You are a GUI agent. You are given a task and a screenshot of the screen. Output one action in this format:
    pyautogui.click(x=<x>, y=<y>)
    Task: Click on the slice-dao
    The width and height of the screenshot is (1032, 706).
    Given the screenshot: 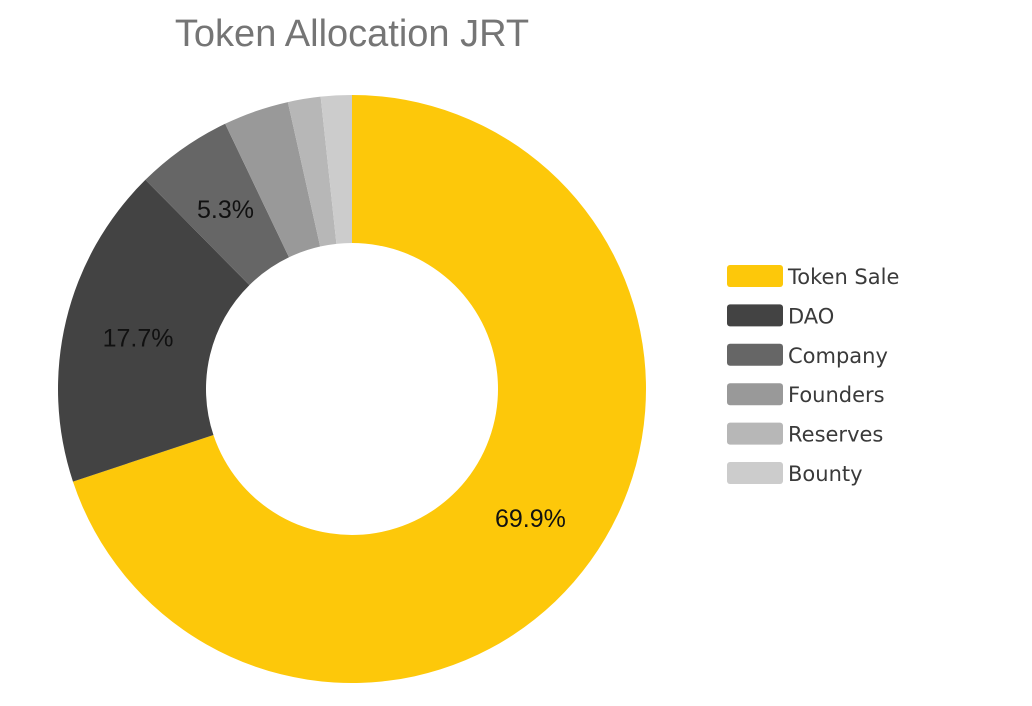 What is the action you would take?
    pyautogui.click(x=153, y=330)
    